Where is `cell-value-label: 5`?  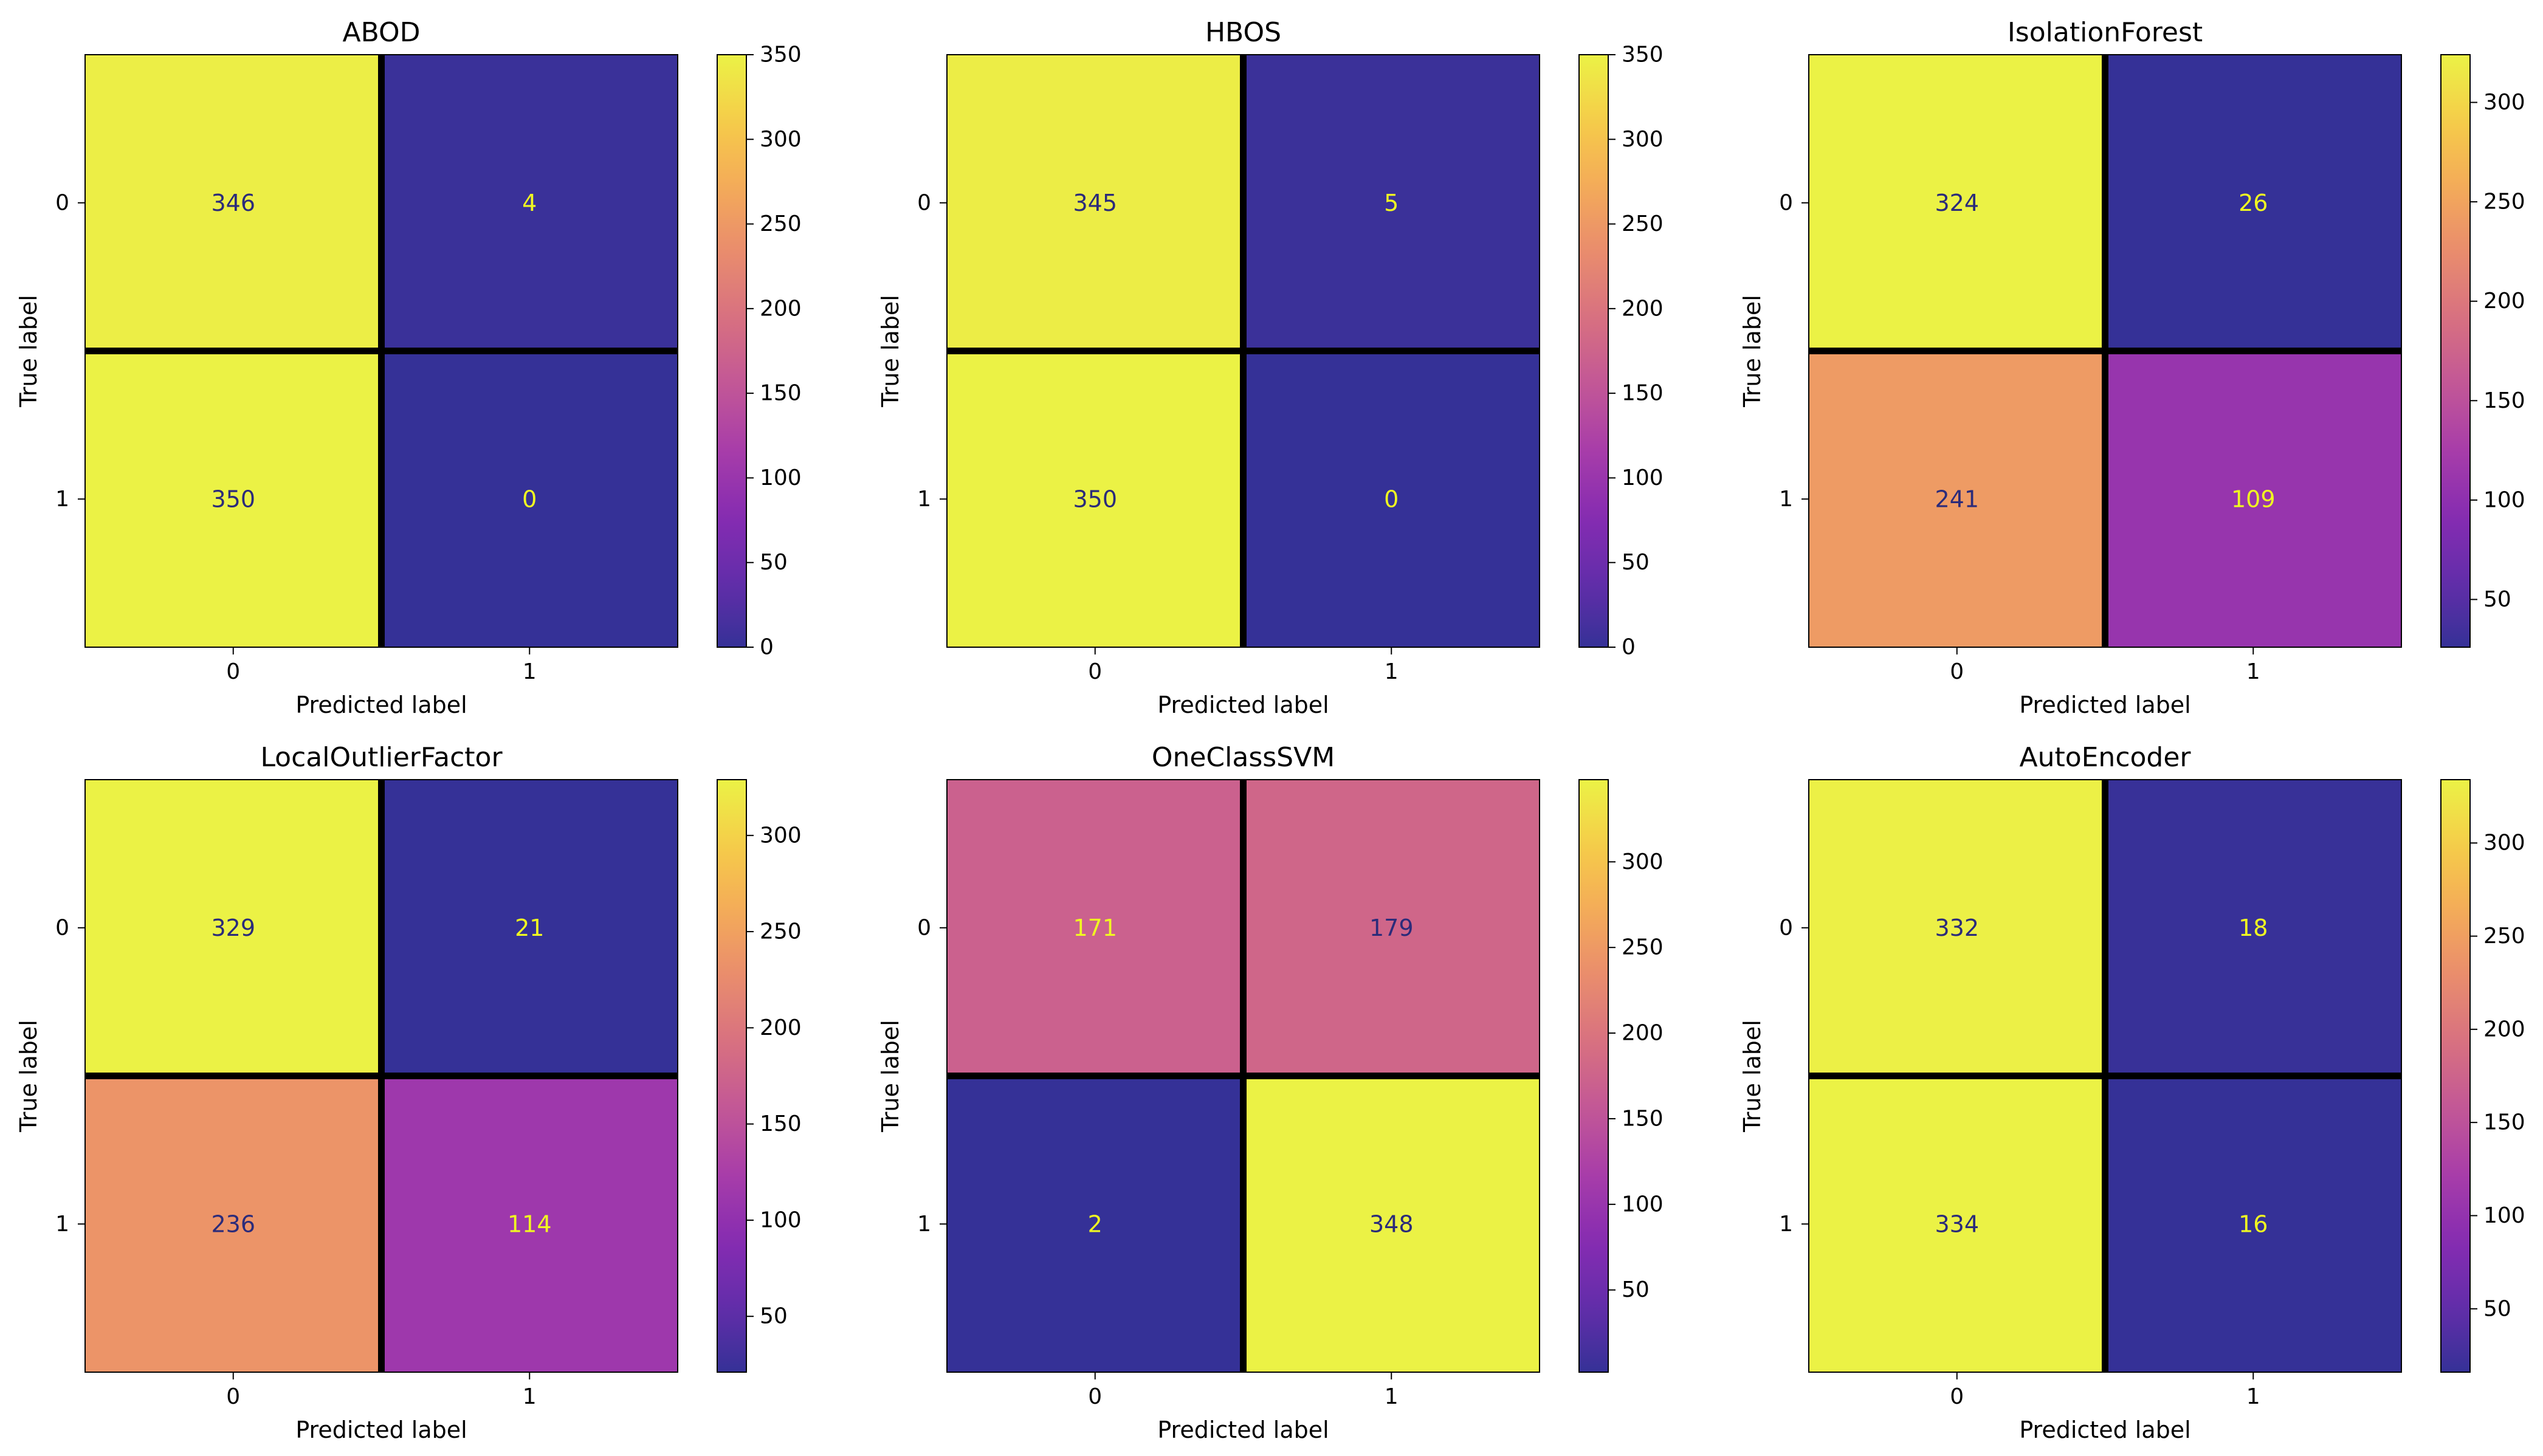 cell-value-label: 5 is located at coordinates (1392, 203).